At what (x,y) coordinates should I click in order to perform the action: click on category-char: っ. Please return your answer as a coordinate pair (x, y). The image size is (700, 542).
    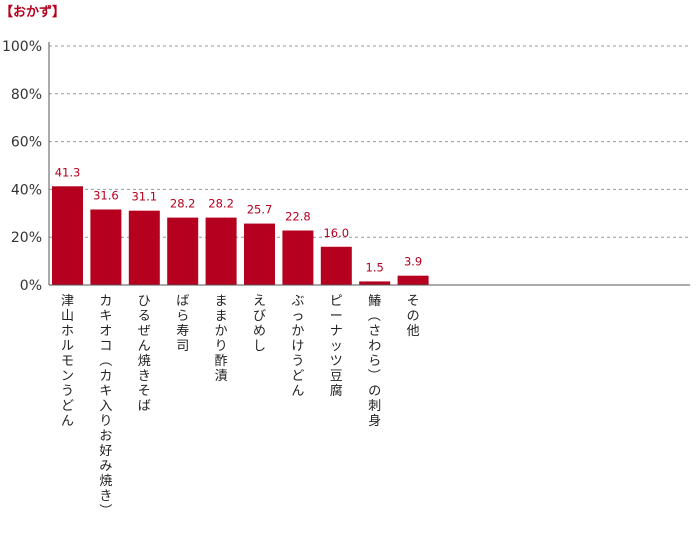
    Looking at the image, I should click on (297, 316).